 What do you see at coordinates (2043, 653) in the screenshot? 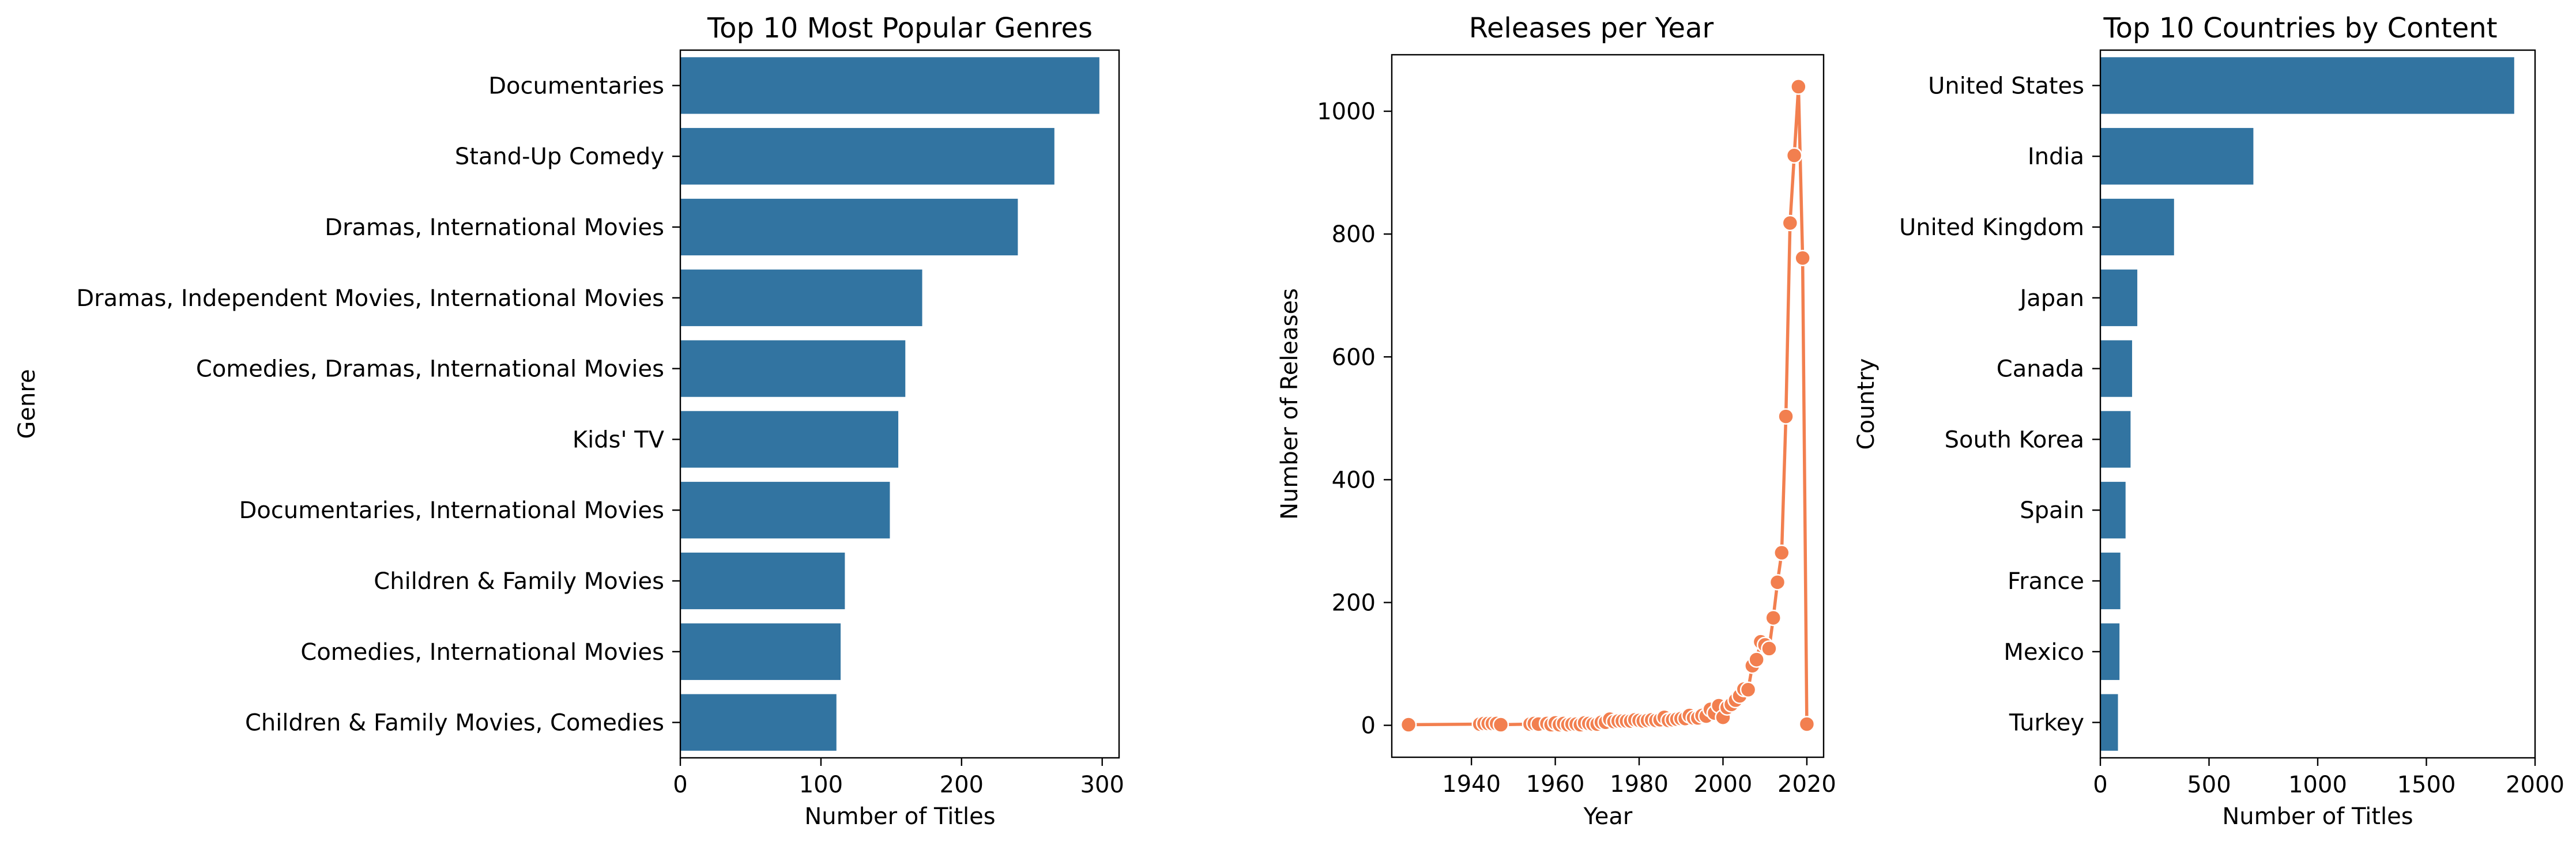
I see `y-tick-label: Mexico` at bounding box center [2043, 653].